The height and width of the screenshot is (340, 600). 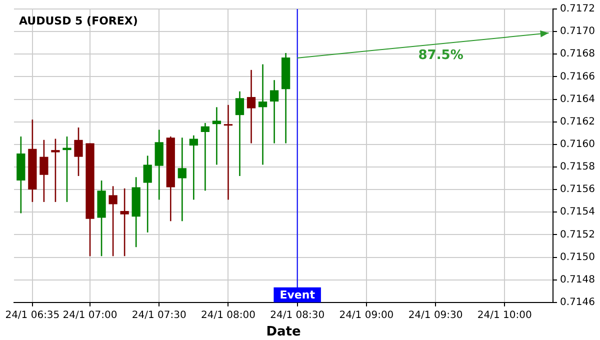 I want to click on x-tick-label: 24/1 09:00, so click(x=366, y=315).